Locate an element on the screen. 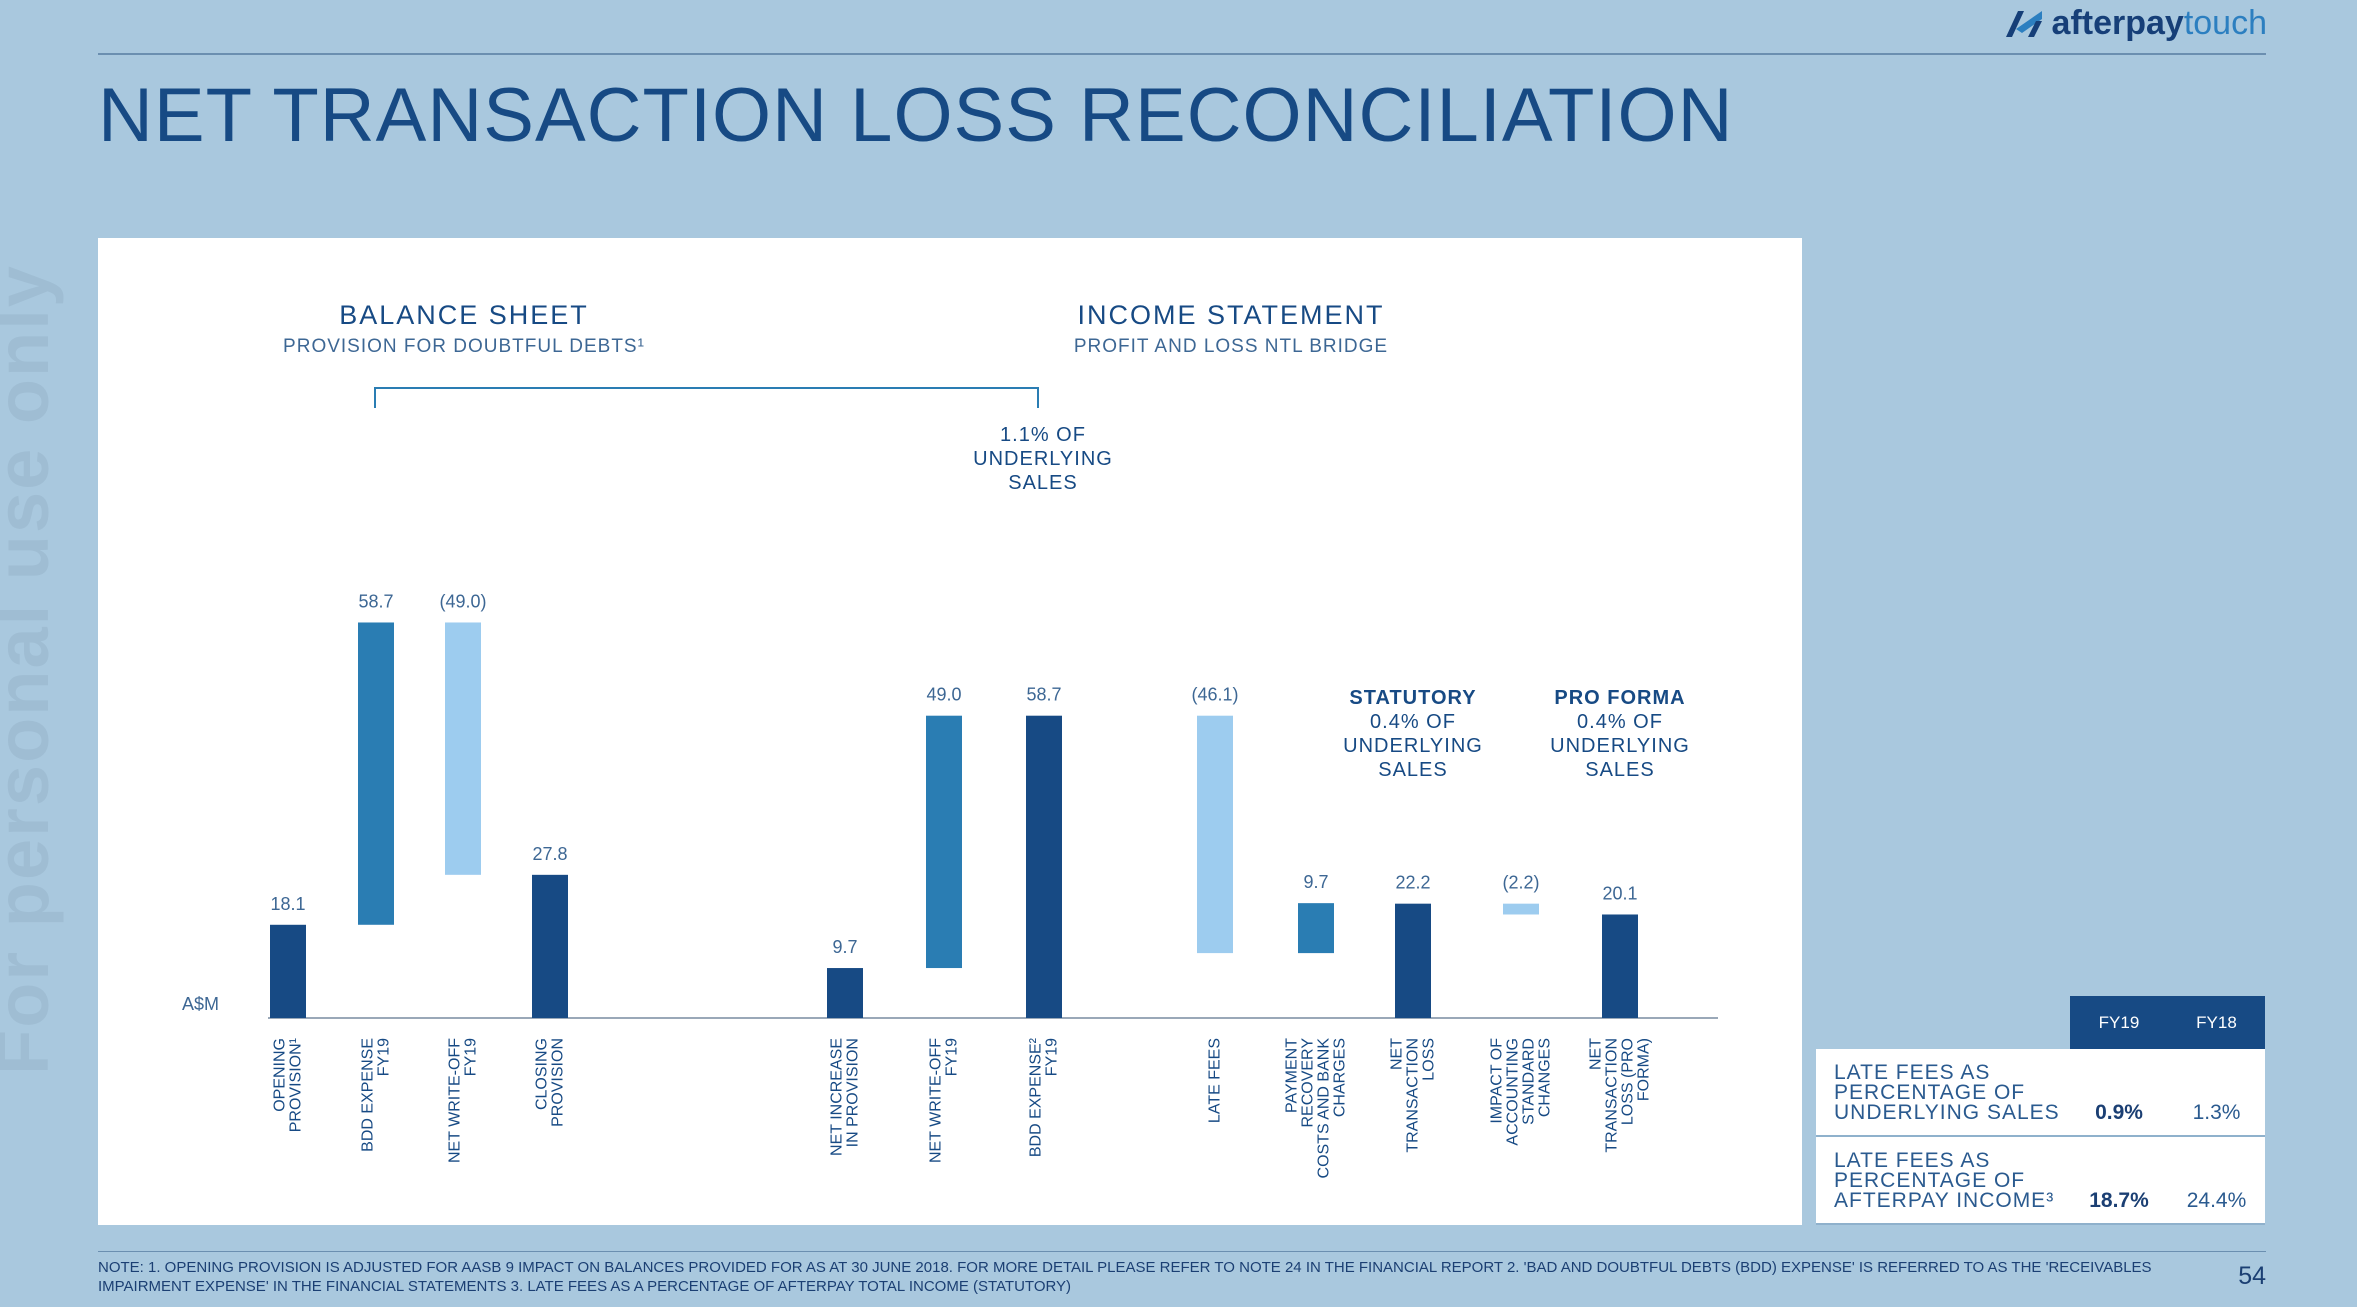 The image size is (2357, 1307). bar-value-label: 22.2 is located at coordinates (1412, 883).